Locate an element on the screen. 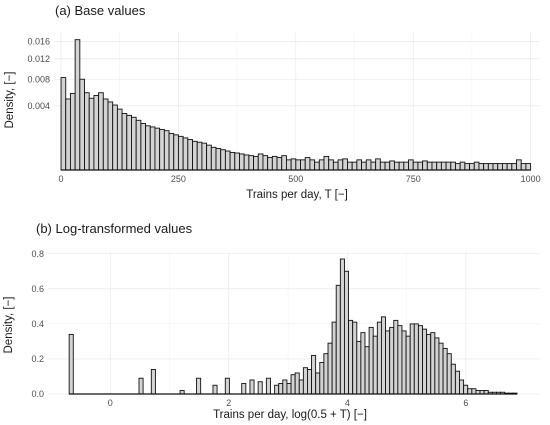  y-tick-label: 0.004 is located at coordinates (38, 106).